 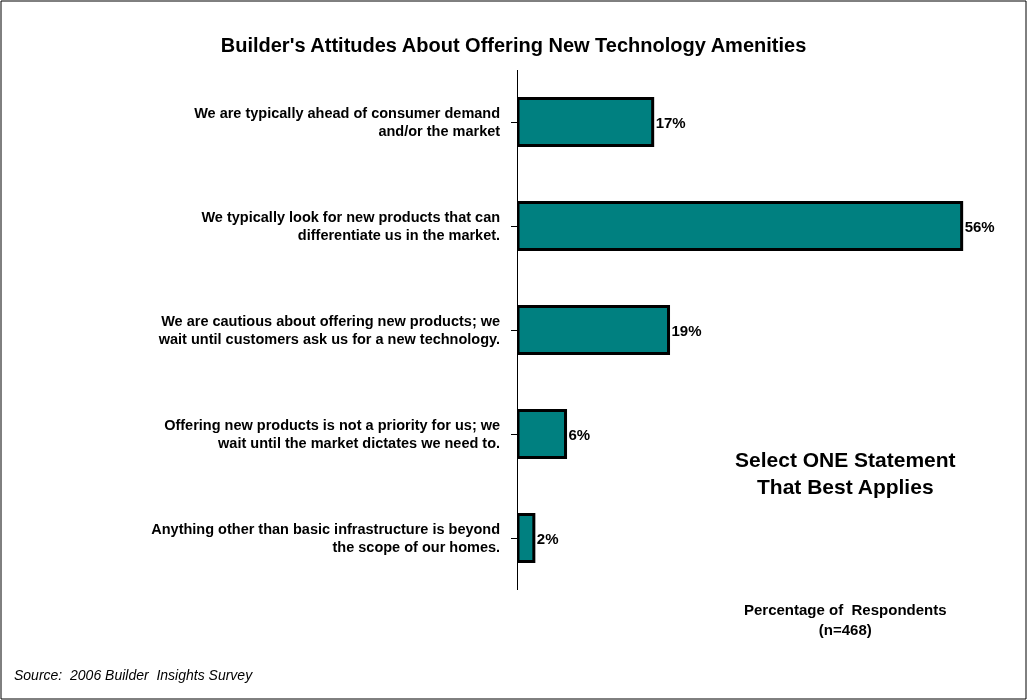 I want to click on y-tick-label: Offering new products is not a priority for us; we wait until the market dictates we need to., so click(x=332, y=434).